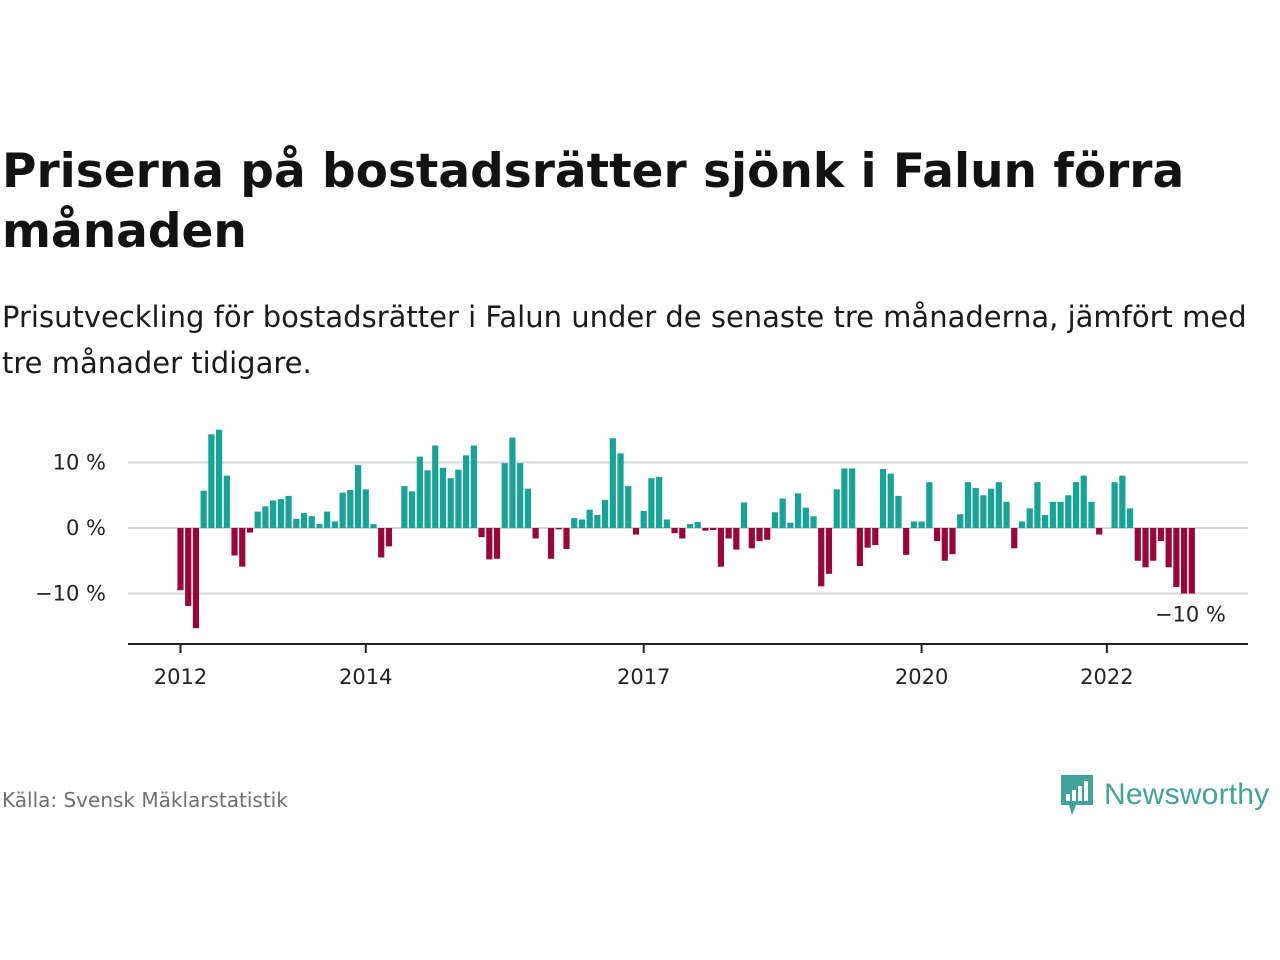 The image size is (1280, 960). What do you see at coordinates (79, 463) in the screenshot?
I see `y-tick-label: 10 %` at bounding box center [79, 463].